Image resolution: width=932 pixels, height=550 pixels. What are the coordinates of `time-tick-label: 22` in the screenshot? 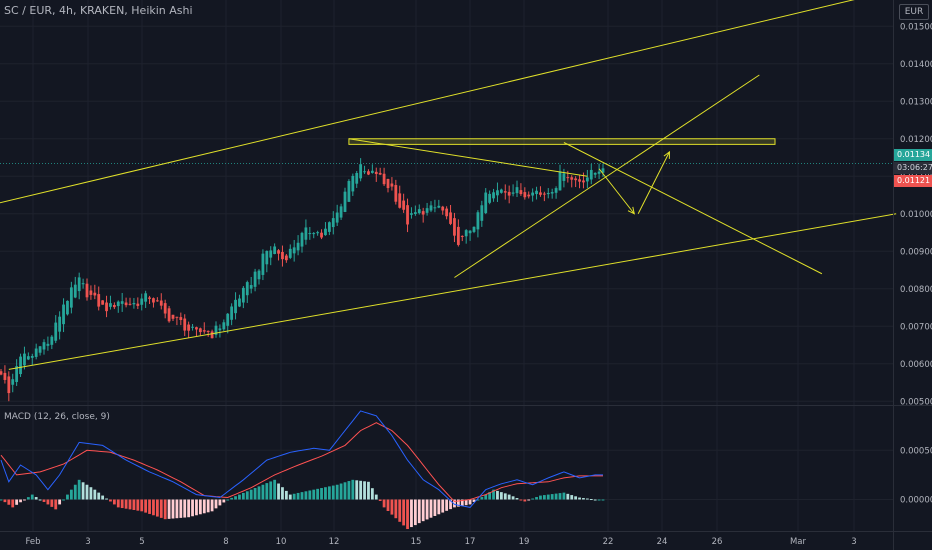 It's located at (608, 542).